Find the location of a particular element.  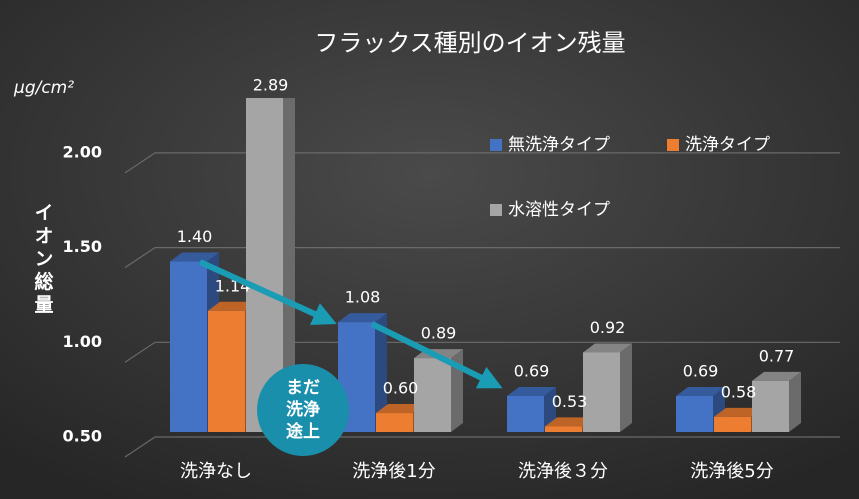

x-tick-label: 洗浄後1分 is located at coordinates (393, 471).